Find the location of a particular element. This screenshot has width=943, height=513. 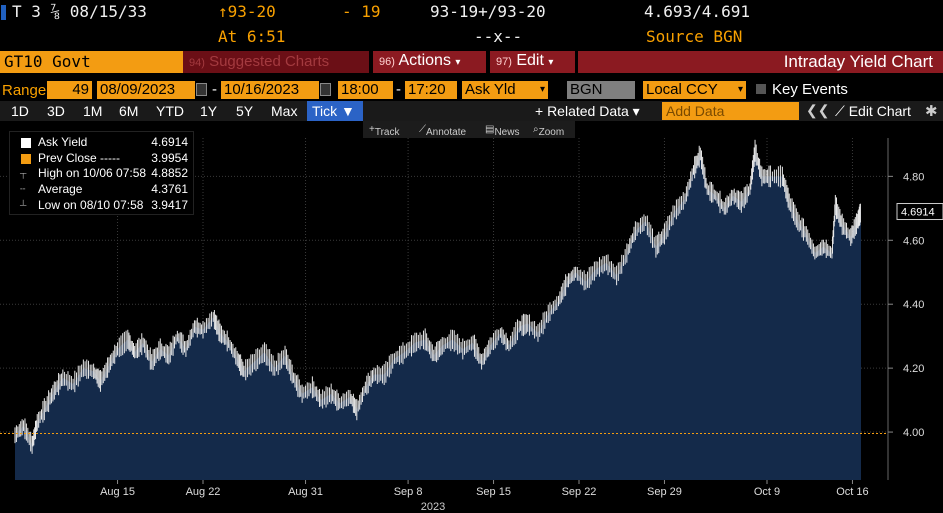

period-ytd: YTD is located at coordinates (170, 111).